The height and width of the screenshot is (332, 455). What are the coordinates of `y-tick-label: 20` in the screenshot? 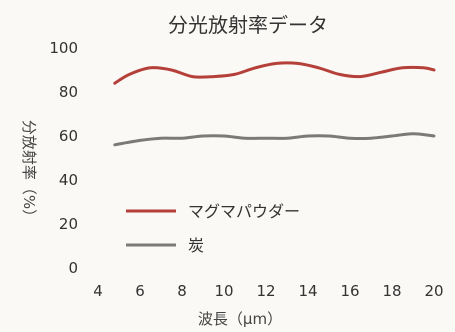 It's located at (68, 224).